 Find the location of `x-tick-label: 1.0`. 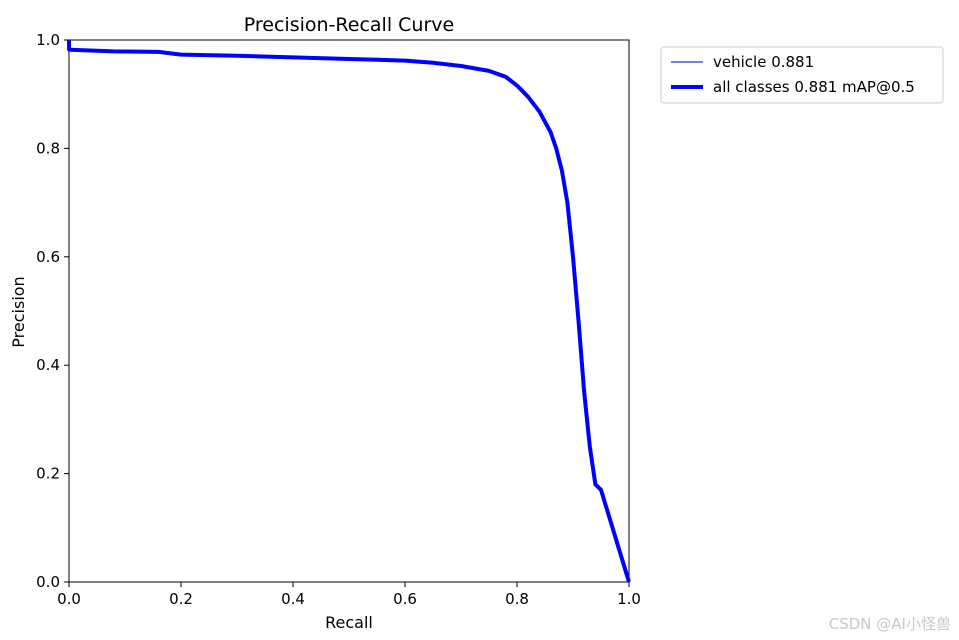

x-tick-label: 1.0 is located at coordinates (629, 599).